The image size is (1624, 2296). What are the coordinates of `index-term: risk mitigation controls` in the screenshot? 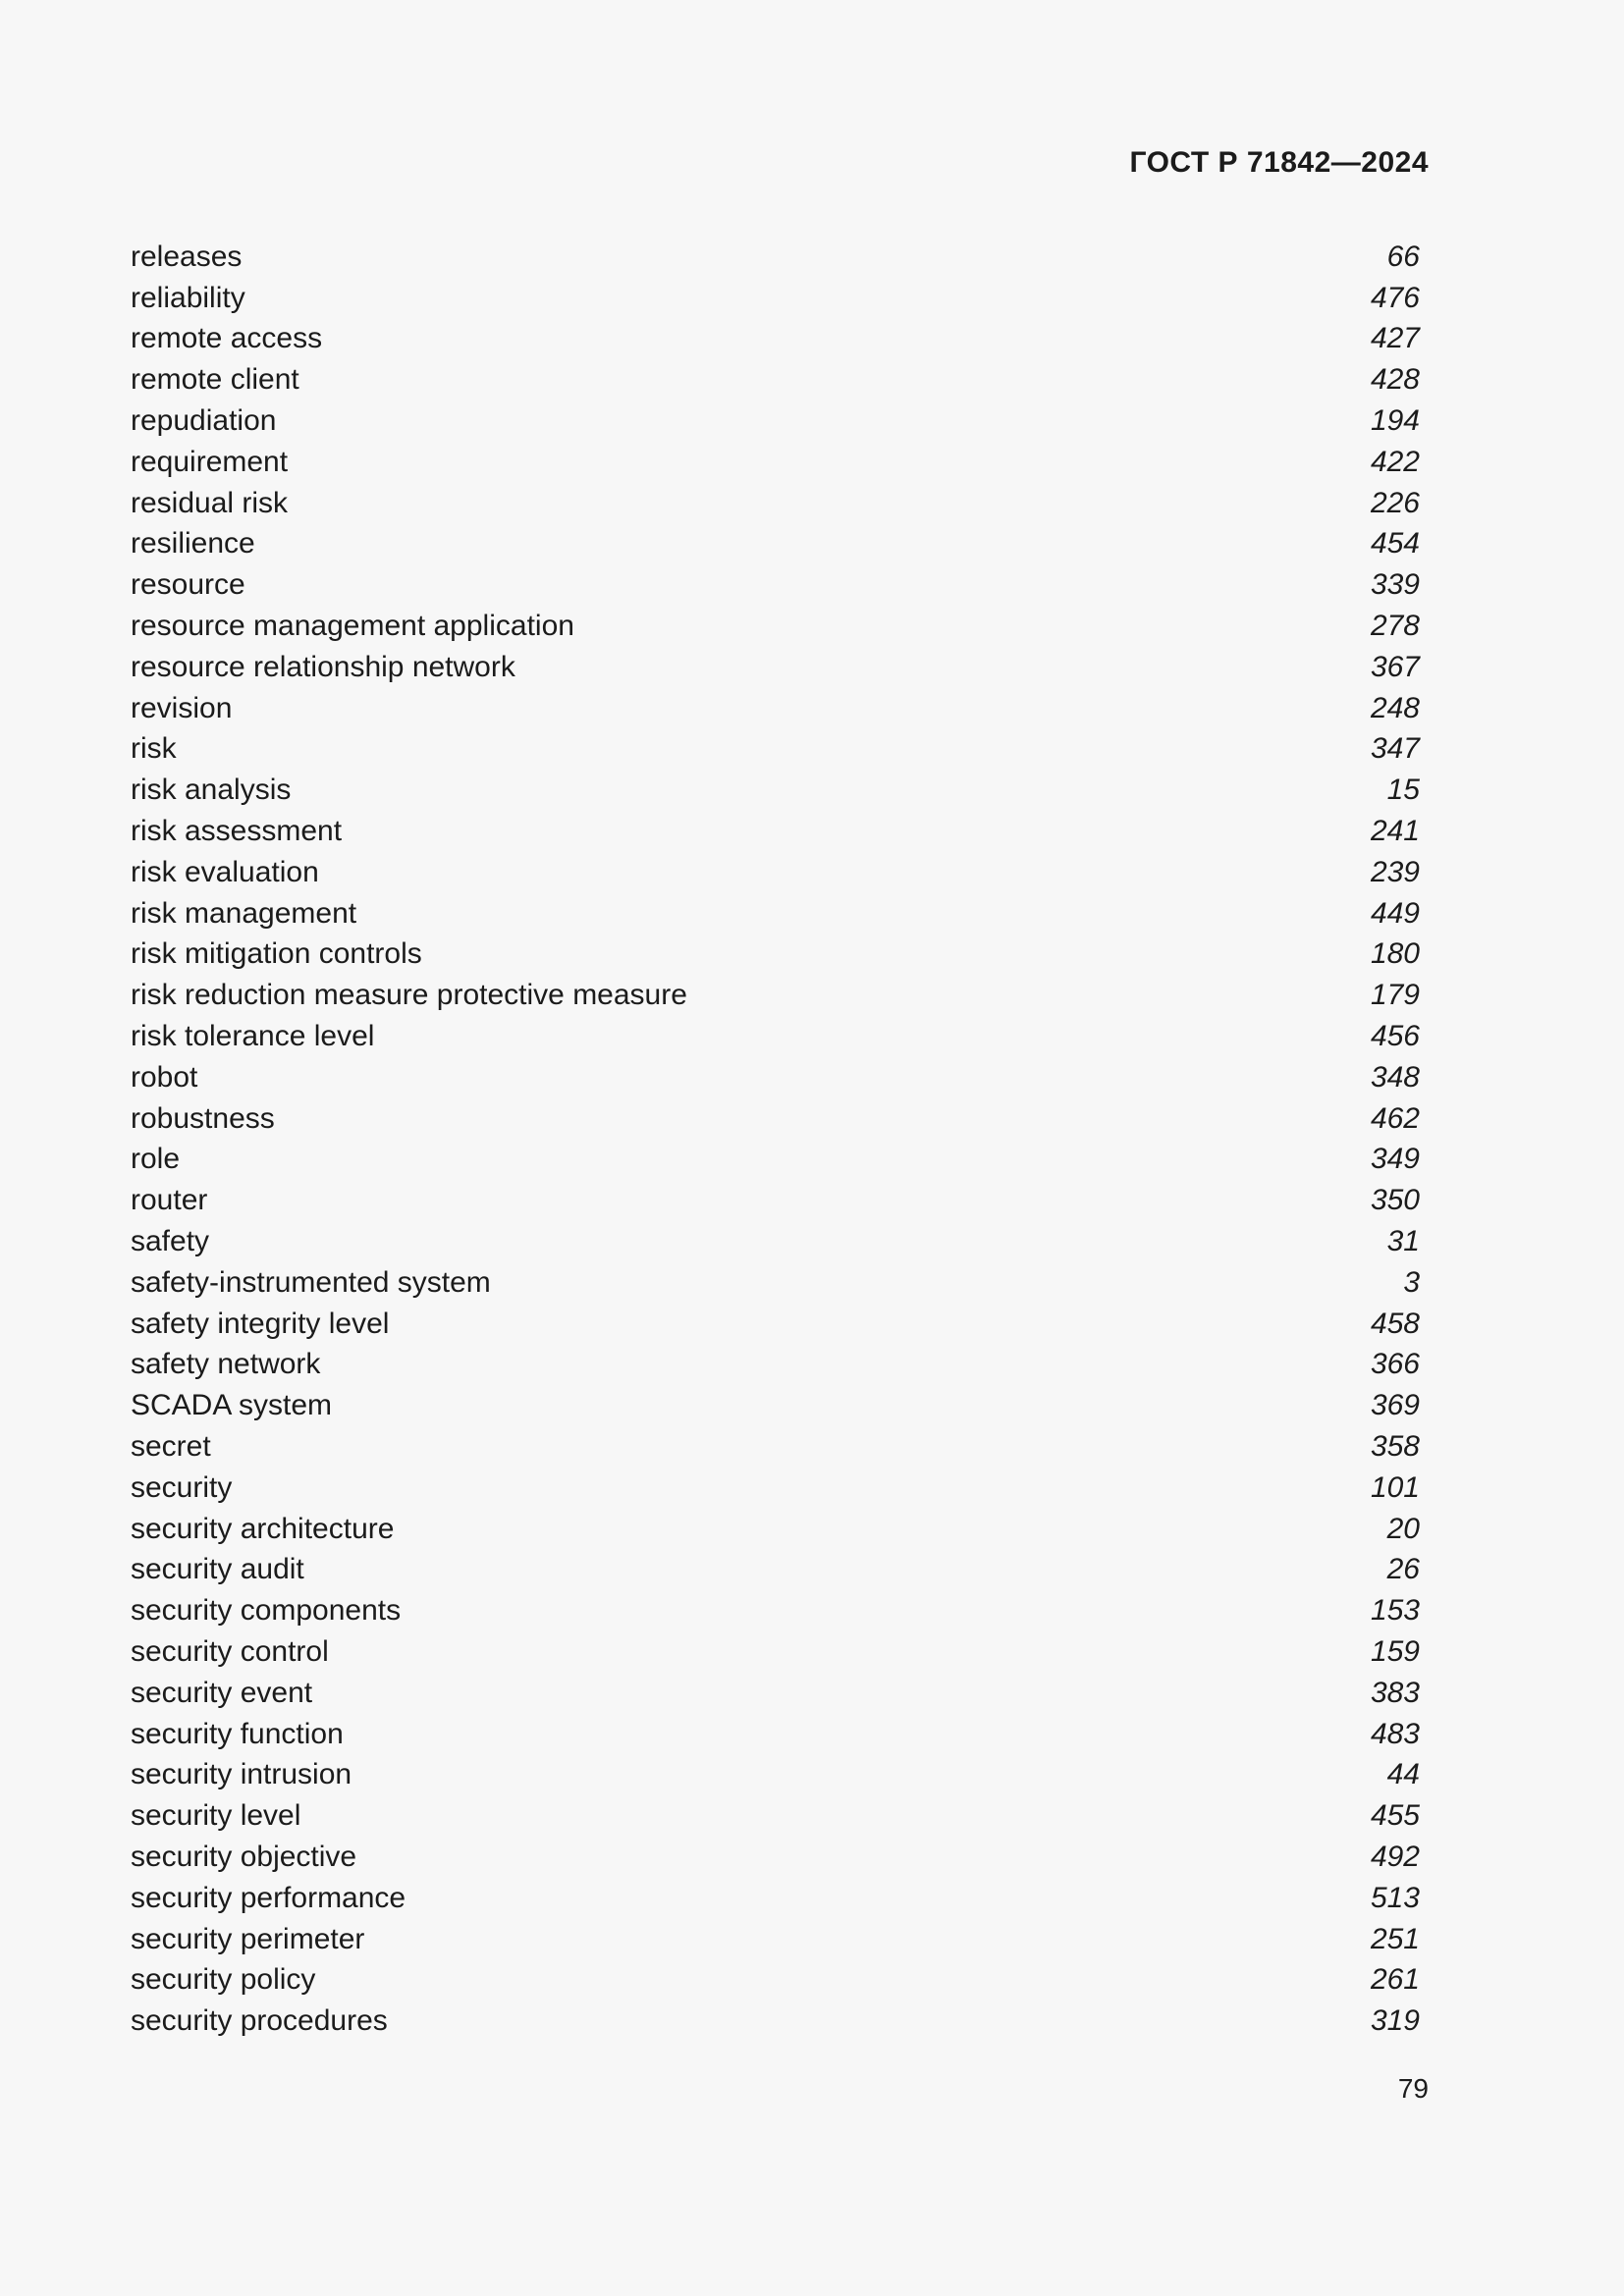 It's located at (276, 954).